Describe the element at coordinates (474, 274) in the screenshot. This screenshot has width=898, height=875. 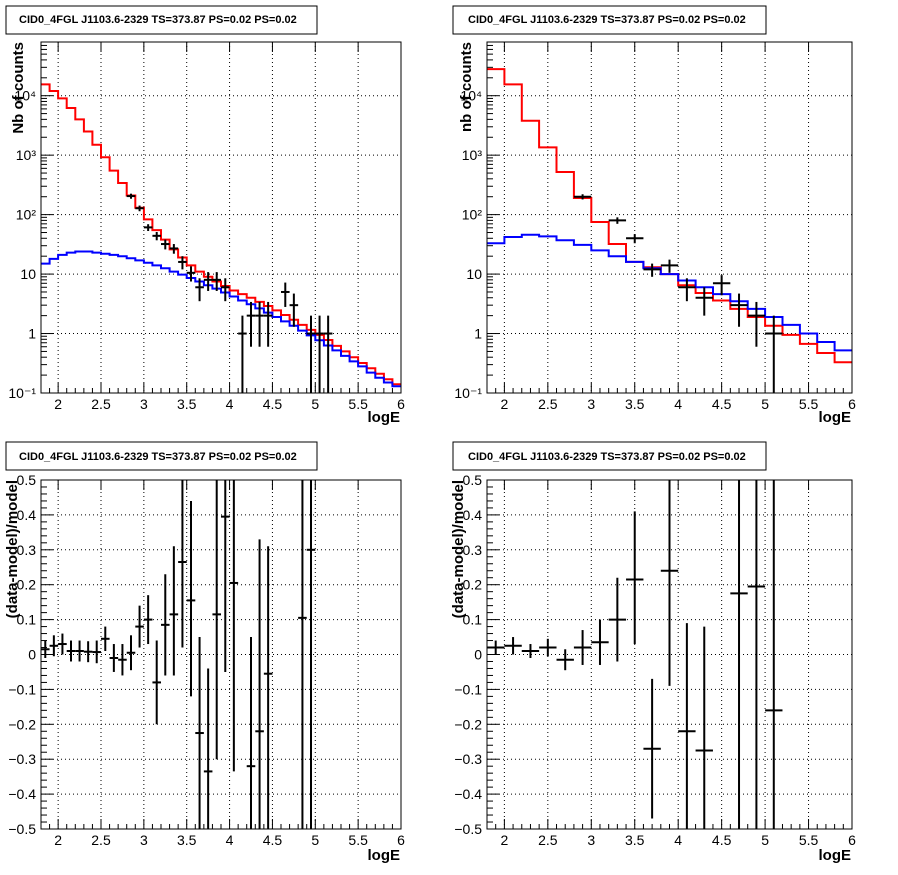
I see `y-tick-label: 10` at that location.